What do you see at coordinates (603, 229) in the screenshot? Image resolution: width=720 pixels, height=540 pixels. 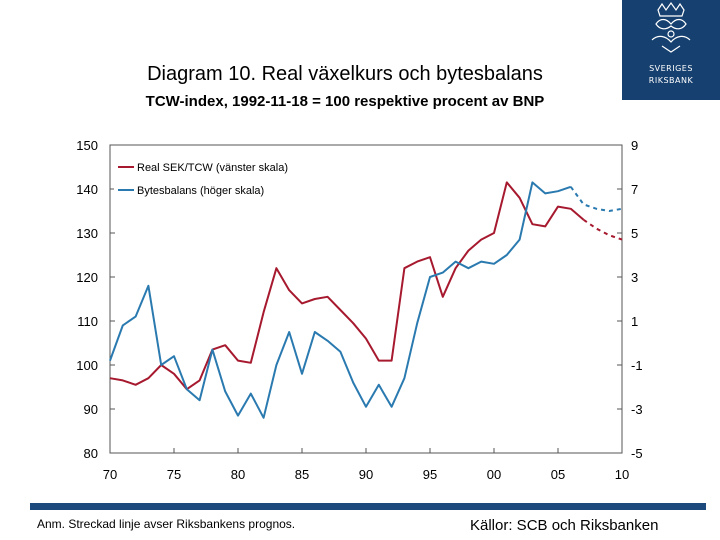 I see `forecast-line-sek` at bounding box center [603, 229].